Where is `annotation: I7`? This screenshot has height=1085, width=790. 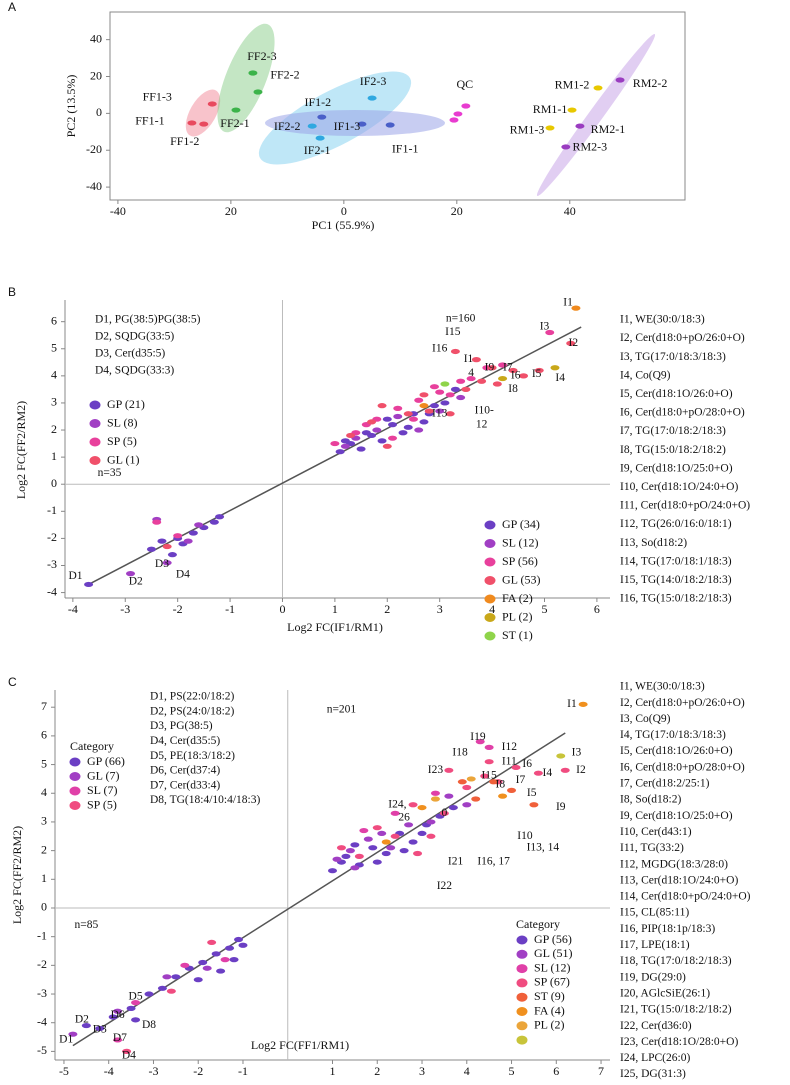 annotation: I7 is located at coordinates (521, 780).